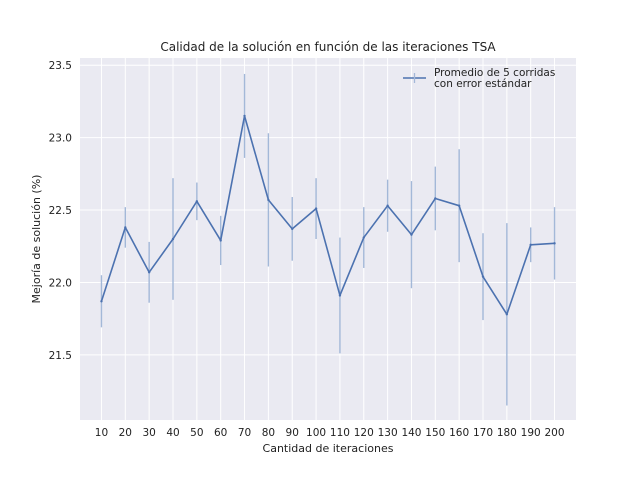 The width and height of the screenshot is (640, 484). Describe the element at coordinates (555, 433) in the screenshot. I see `x-tick-label: 200` at that location.